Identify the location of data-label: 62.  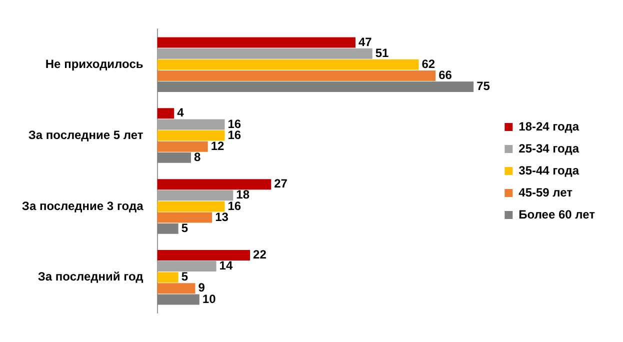
(429, 63).